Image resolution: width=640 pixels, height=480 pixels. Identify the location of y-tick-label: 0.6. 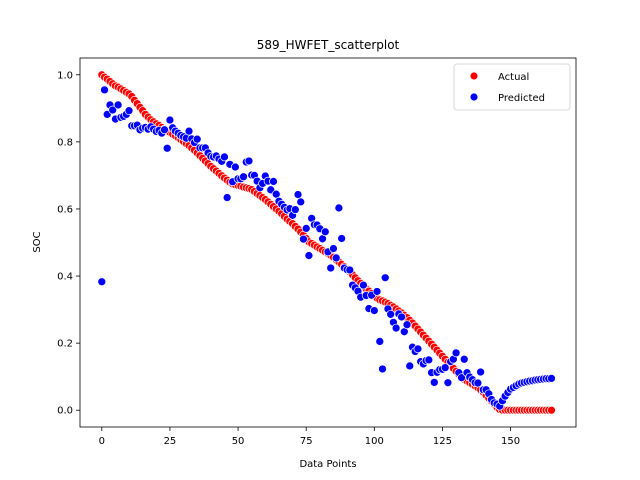
(65, 209).